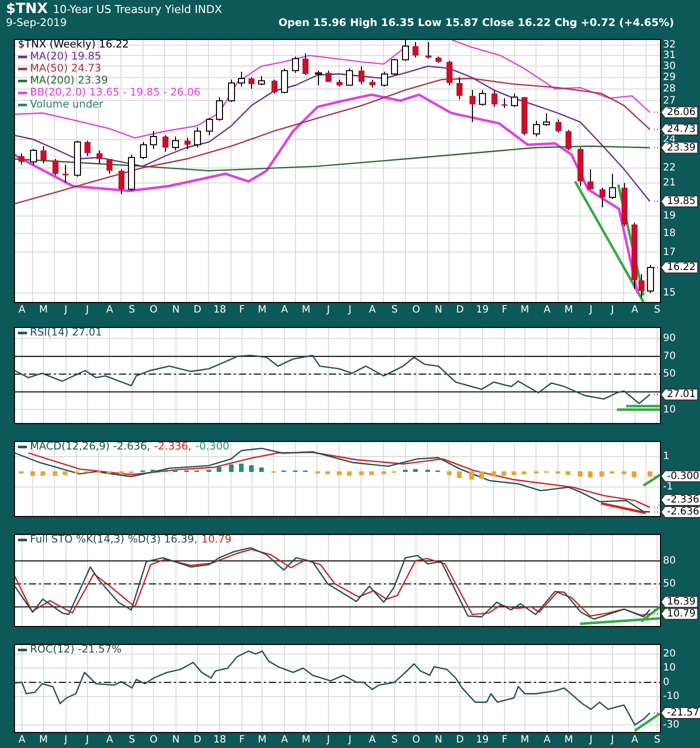 This screenshot has width=700, height=748. Describe the element at coordinates (681, 394) in the screenshot. I see `annotation: 27.01` at that location.